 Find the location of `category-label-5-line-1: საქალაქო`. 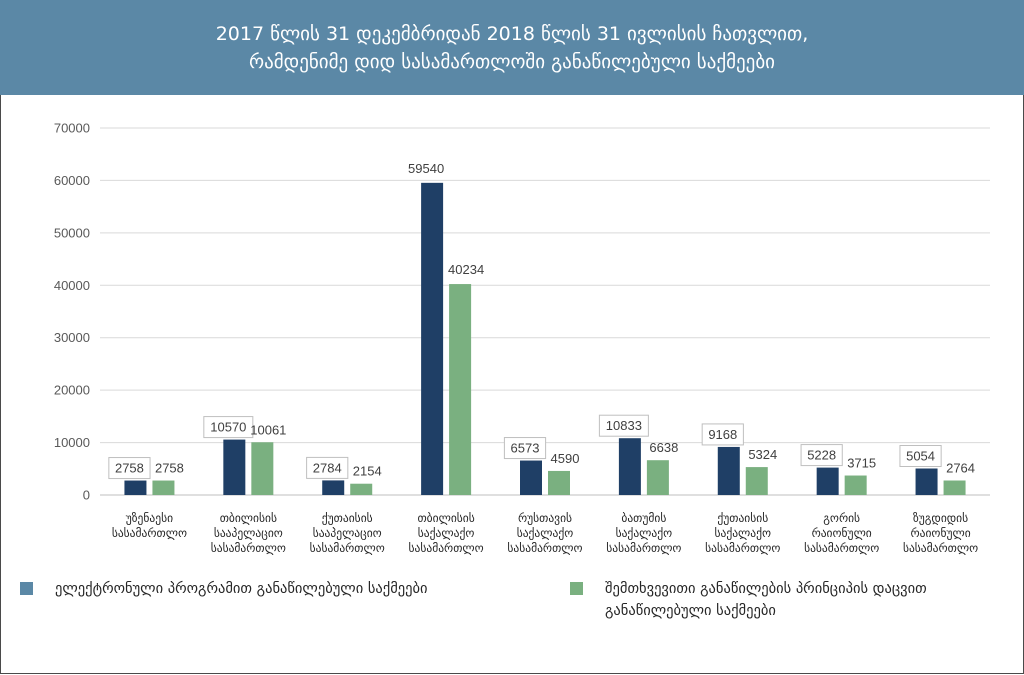

category-label-5-line-1: საქალაქო is located at coordinates (644, 533).